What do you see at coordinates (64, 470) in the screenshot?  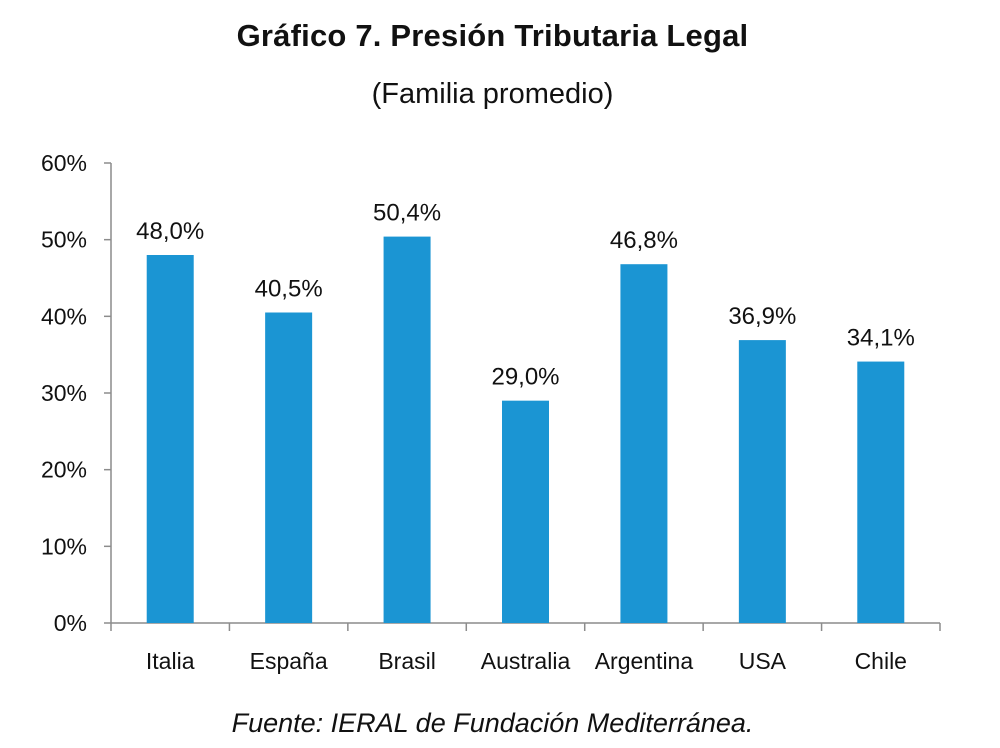 I see `y-tick-label: 20%` at bounding box center [64, 470].